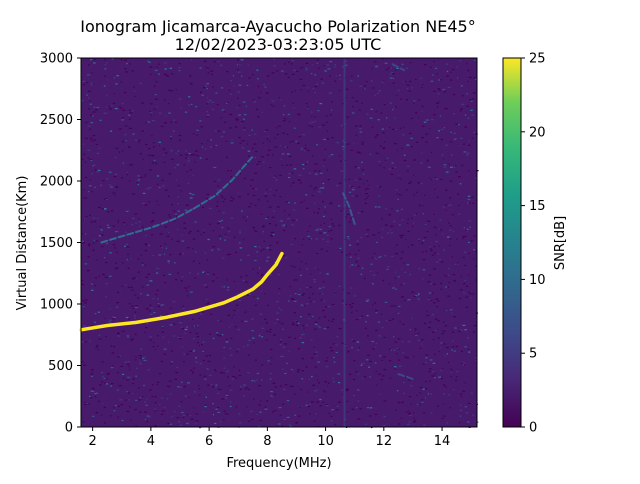  Describe the element at coordinates (384, 441) in the screenshot. I see `x-tick-label: 12` at that location.